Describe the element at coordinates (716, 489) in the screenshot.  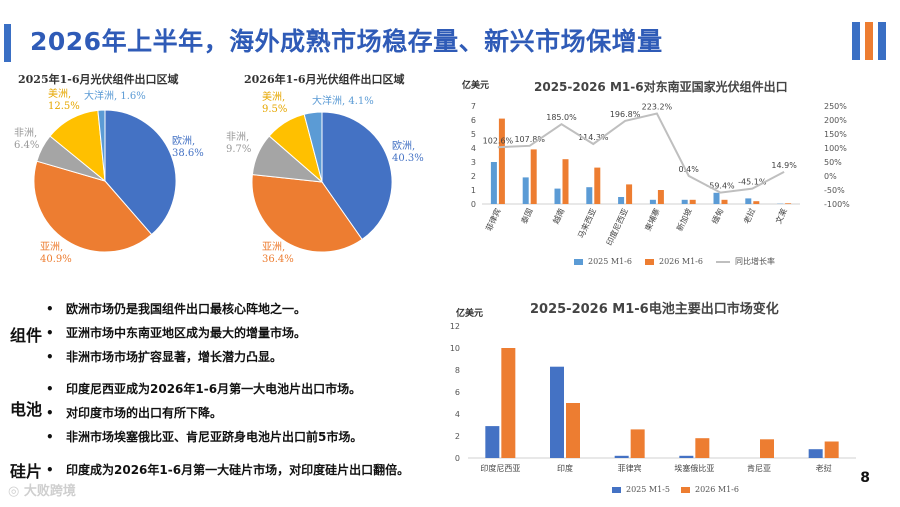
I see `legend-bat-2026-label: 2026 M1-6` at that location.